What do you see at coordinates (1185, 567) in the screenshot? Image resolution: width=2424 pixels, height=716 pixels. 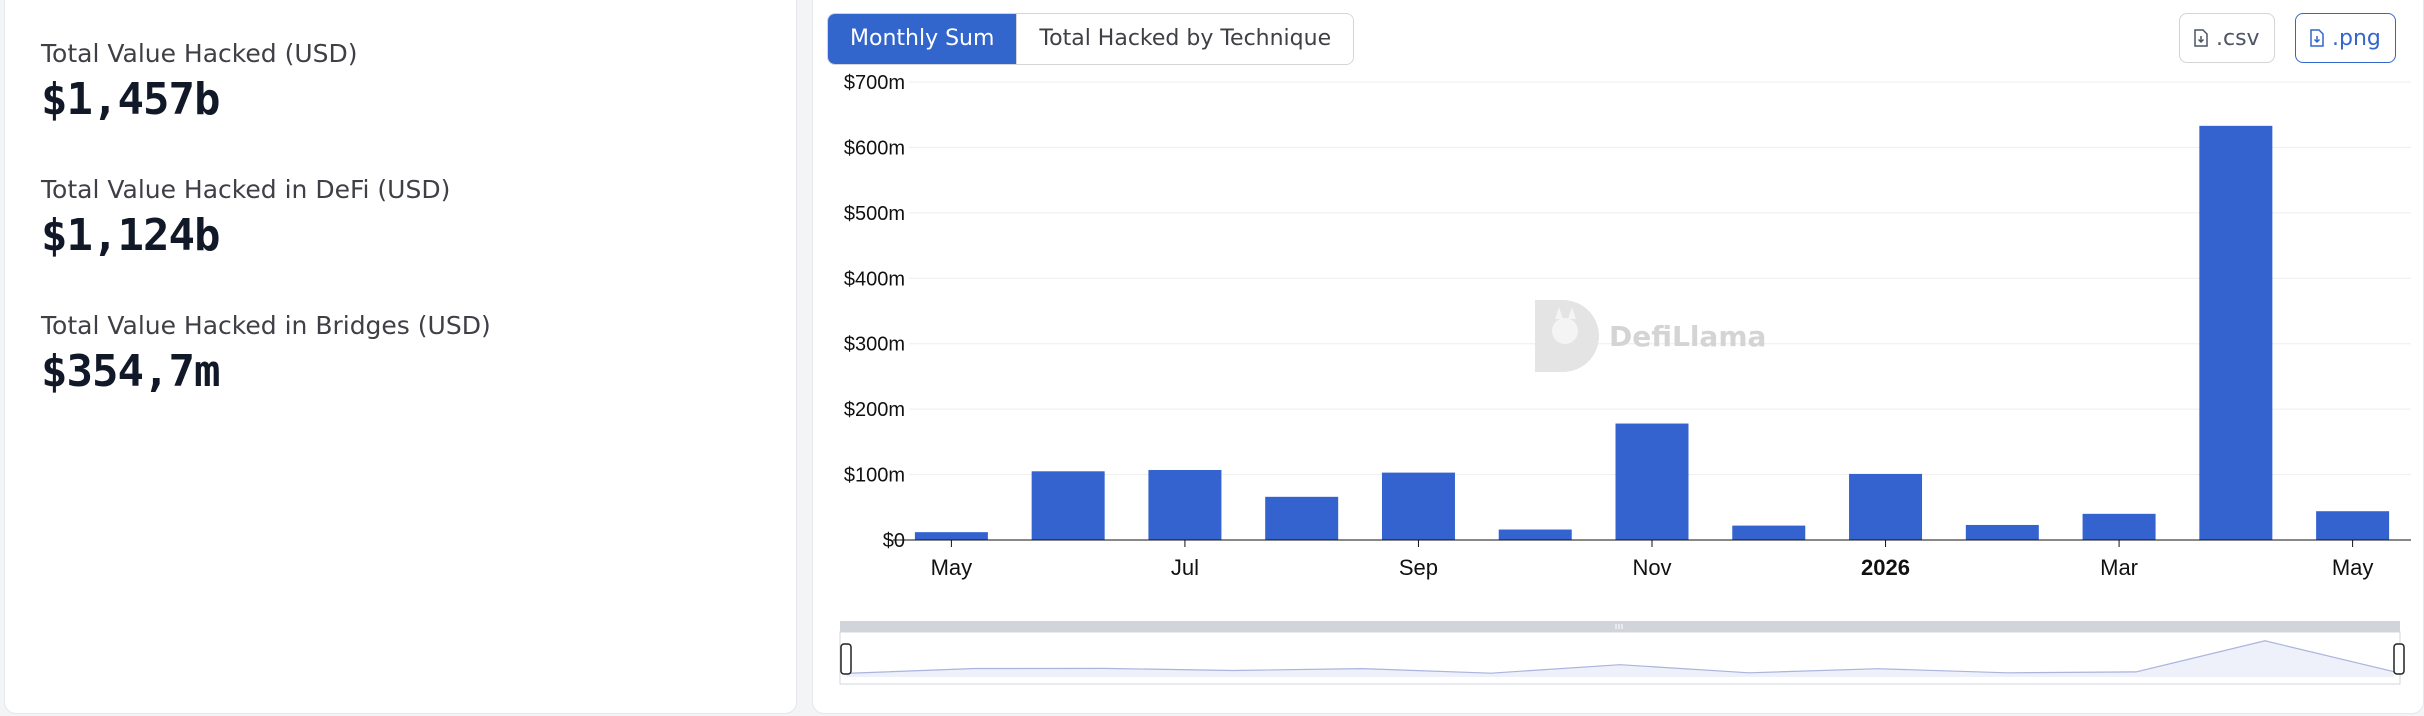 I see `x-tick-label: Jul` at bounding box center [1185, 567].